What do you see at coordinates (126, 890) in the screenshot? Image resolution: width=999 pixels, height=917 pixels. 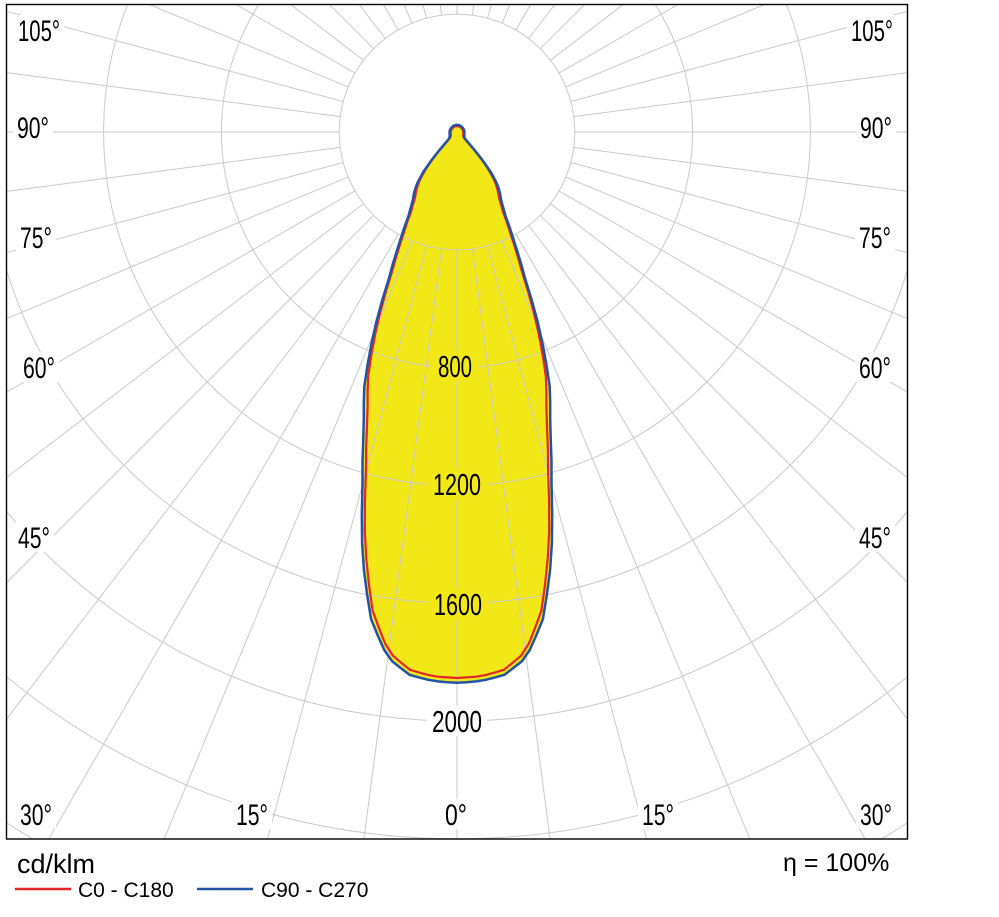 I see `legend-label-c0-c180: C0 - C180` at bounding box center [126, 890].